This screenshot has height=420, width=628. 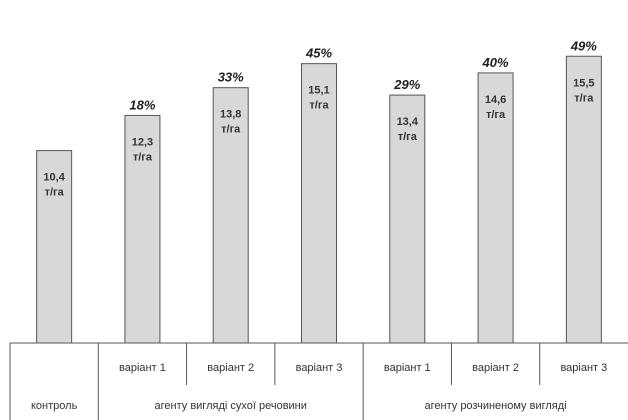 I want to click on group-label-2: агенту вигляді сухої речовини, so click(x=231, y=406).